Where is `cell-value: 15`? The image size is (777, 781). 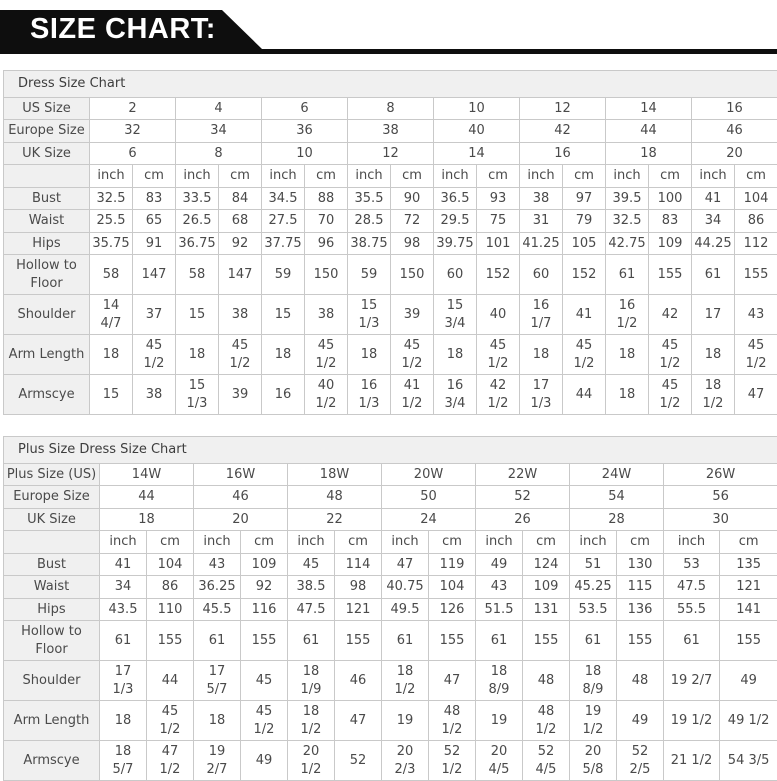 cell-value: 15 is located at coordinates (111, 394).